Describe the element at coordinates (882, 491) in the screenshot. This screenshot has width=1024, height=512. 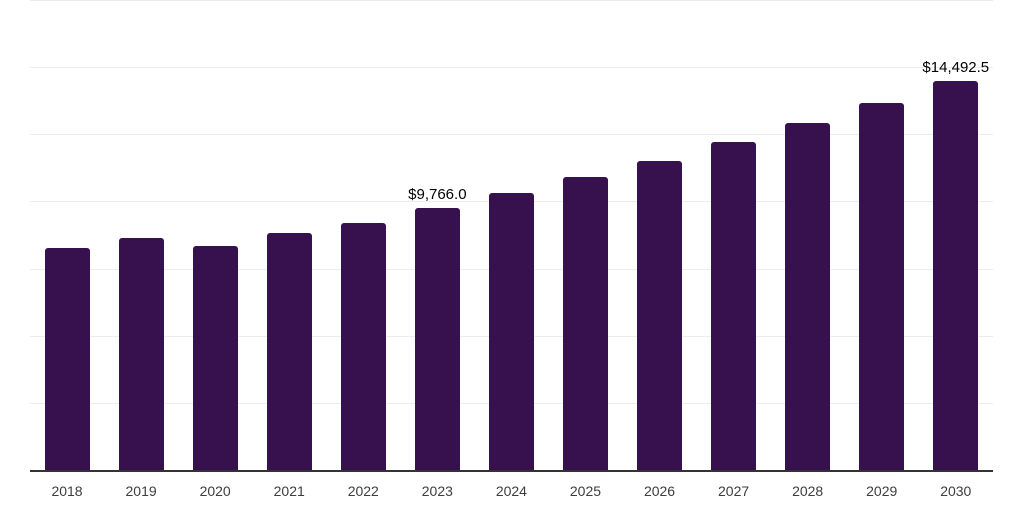
I see `x-tick-2029: 2029` at that location.